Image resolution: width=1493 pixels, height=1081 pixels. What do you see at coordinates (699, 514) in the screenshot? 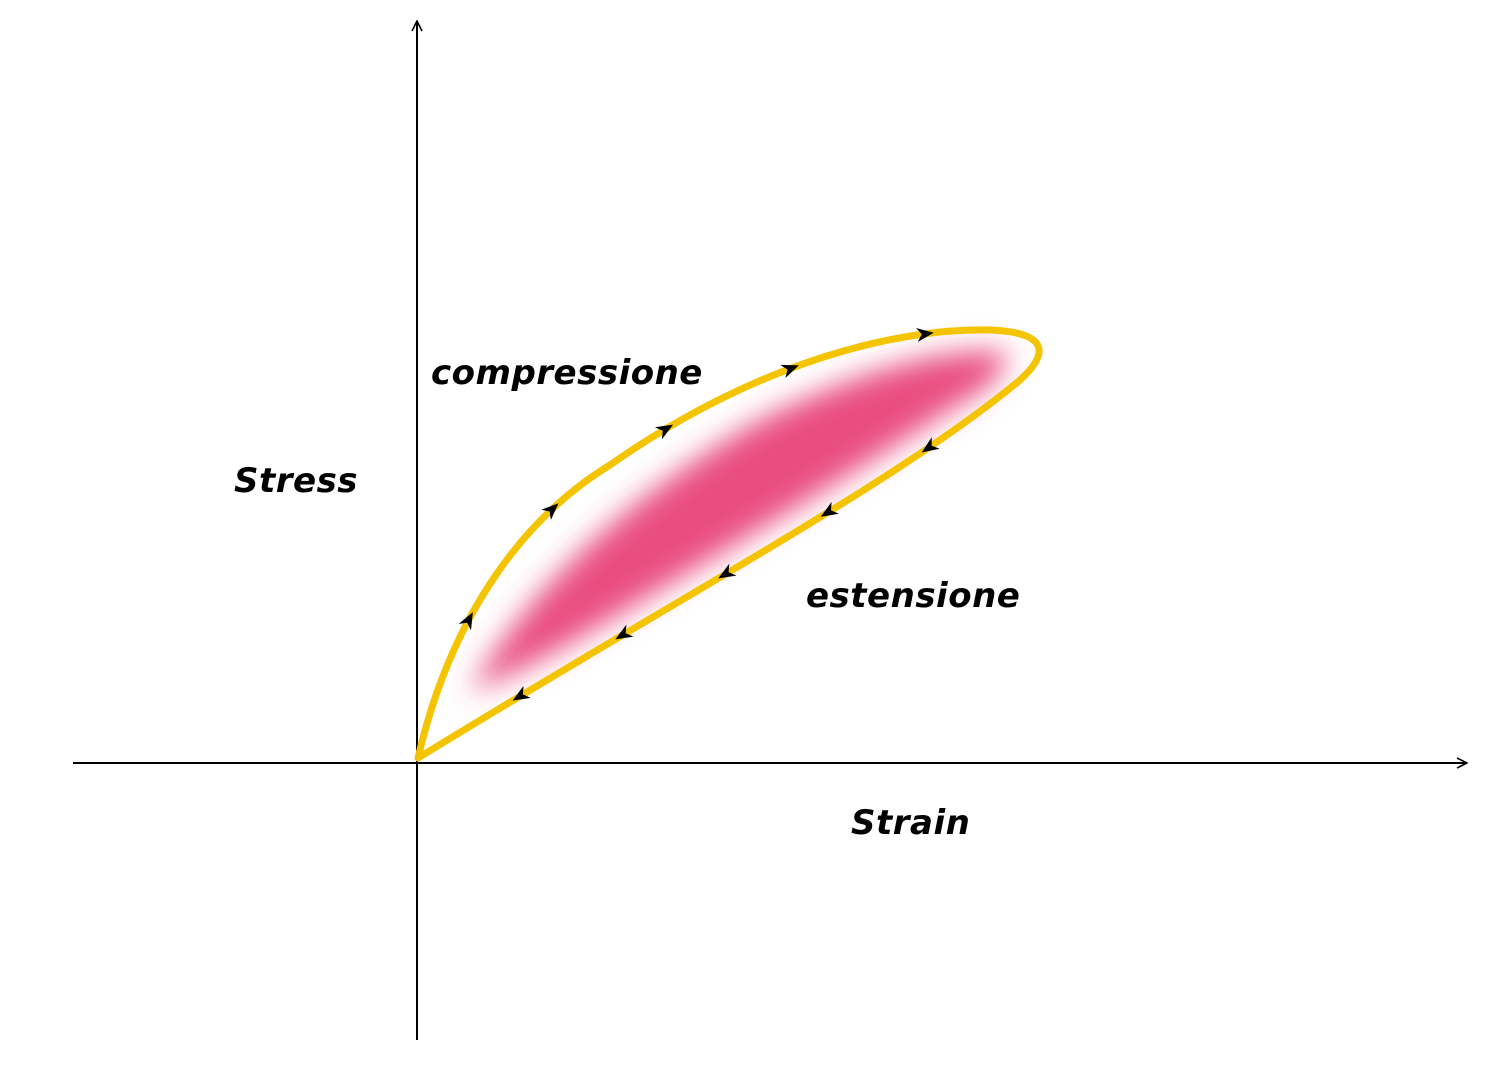
I see `direction-arrows` at bounding box center [699, 514].